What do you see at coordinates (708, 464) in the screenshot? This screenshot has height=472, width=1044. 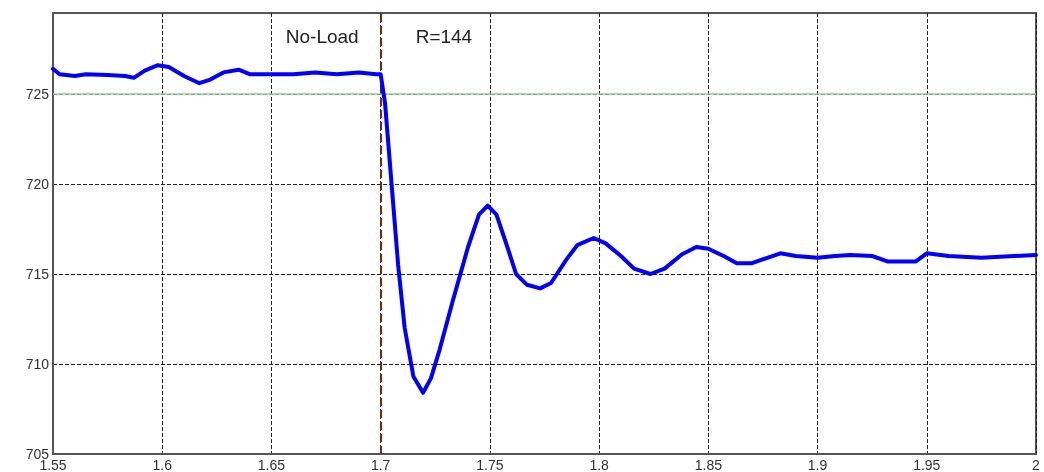 I see `x-tick-label: 1.85` at bounding box center [708, 464].